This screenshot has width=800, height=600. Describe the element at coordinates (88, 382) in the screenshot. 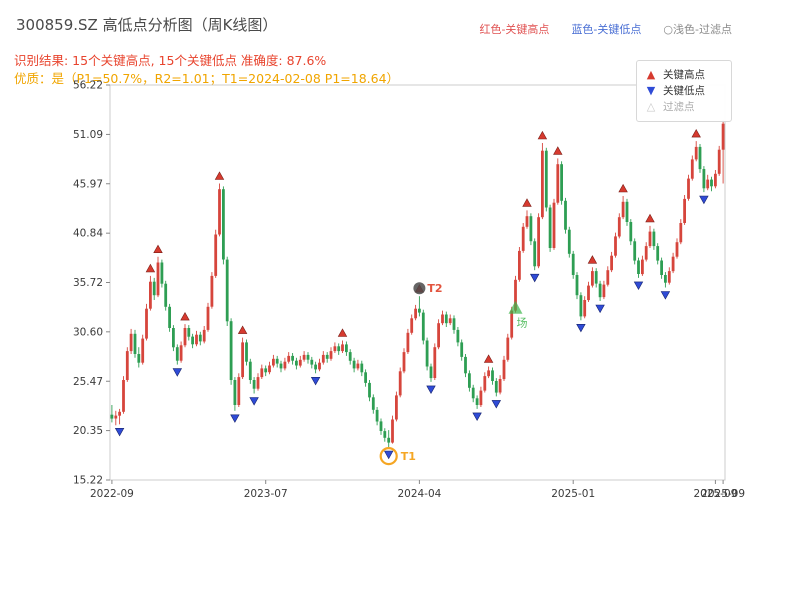

I see `y-tick-label: 25.47` at that location.